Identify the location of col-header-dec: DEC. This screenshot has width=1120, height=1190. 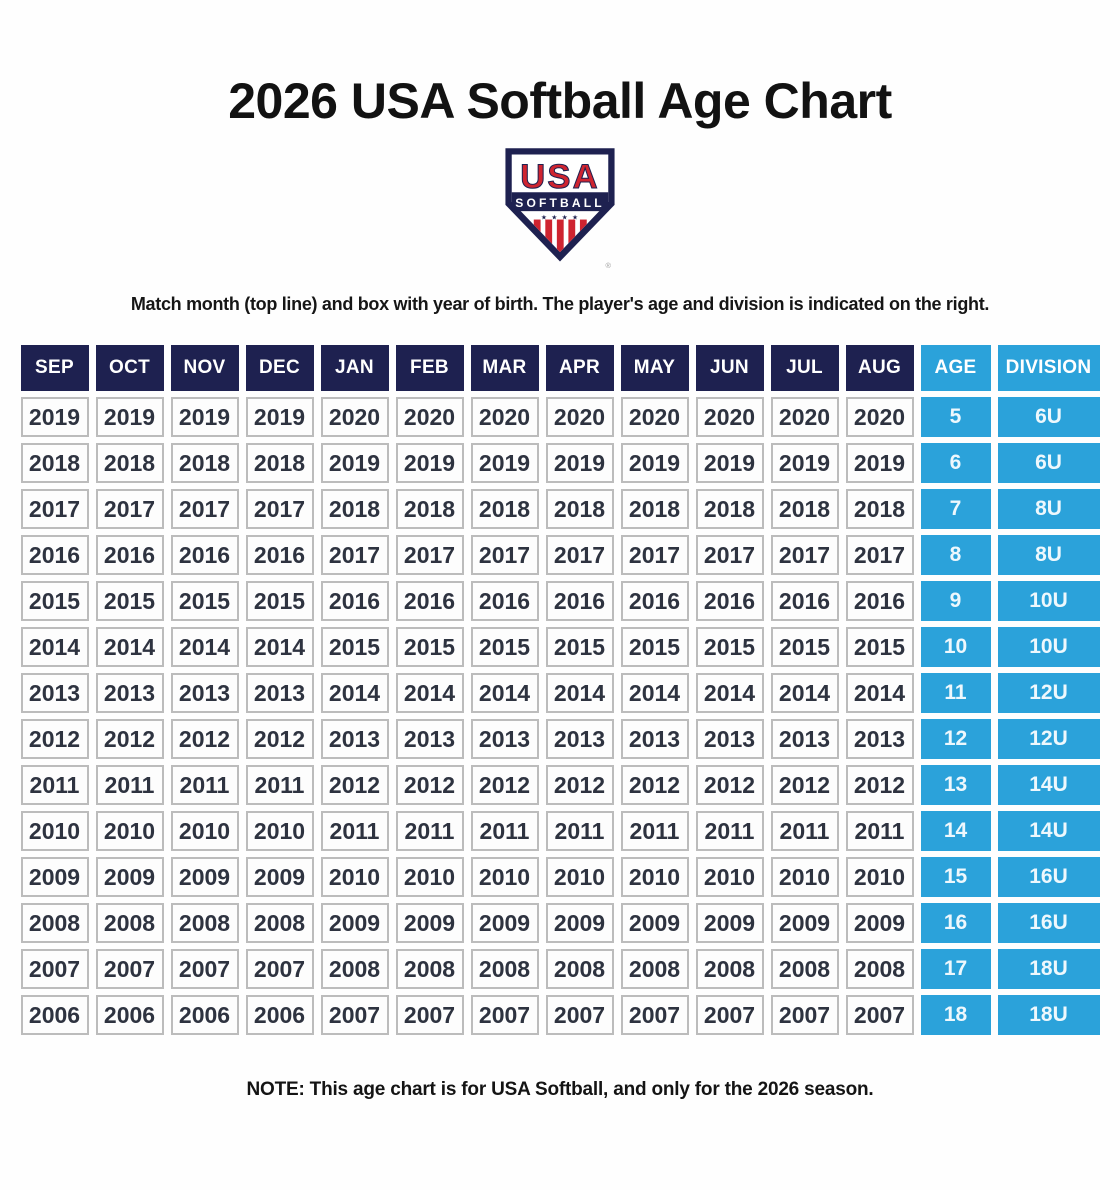
(279, 368).